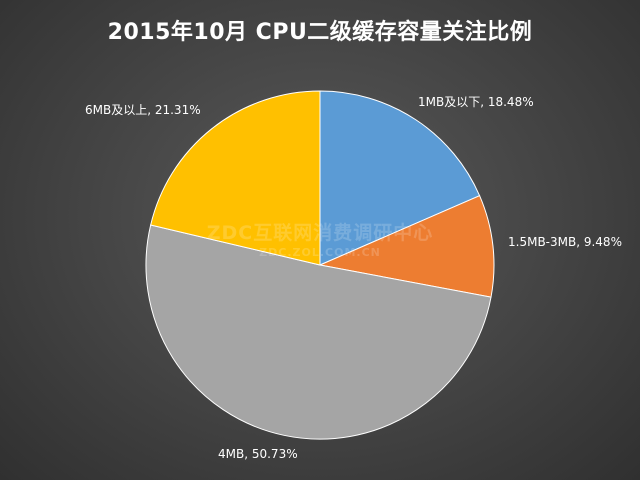  Describe the element at coordinates (476, 102) in the screenshot. I see `slice-label-1: 1MB及以下, 18.48%` at that location.